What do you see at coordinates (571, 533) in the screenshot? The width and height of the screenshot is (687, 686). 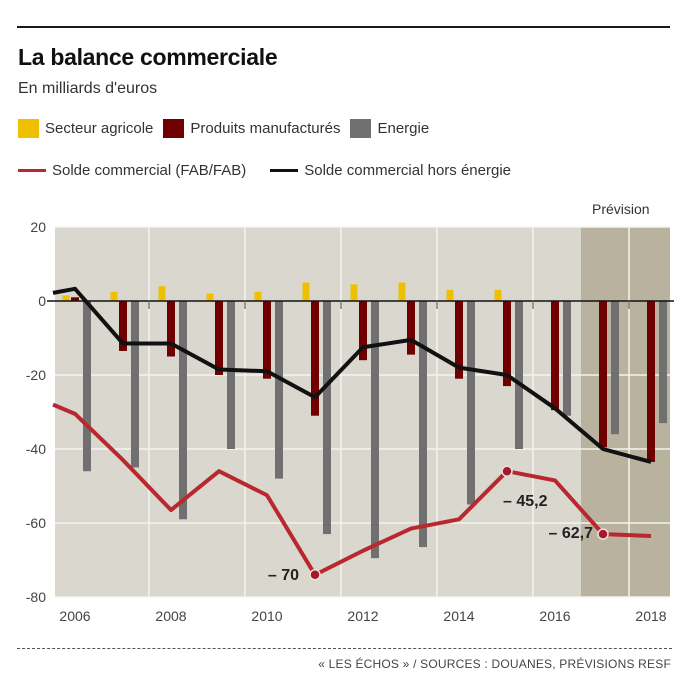 I see `annotation-label: – 62,7` at bounding box center [571, 533].